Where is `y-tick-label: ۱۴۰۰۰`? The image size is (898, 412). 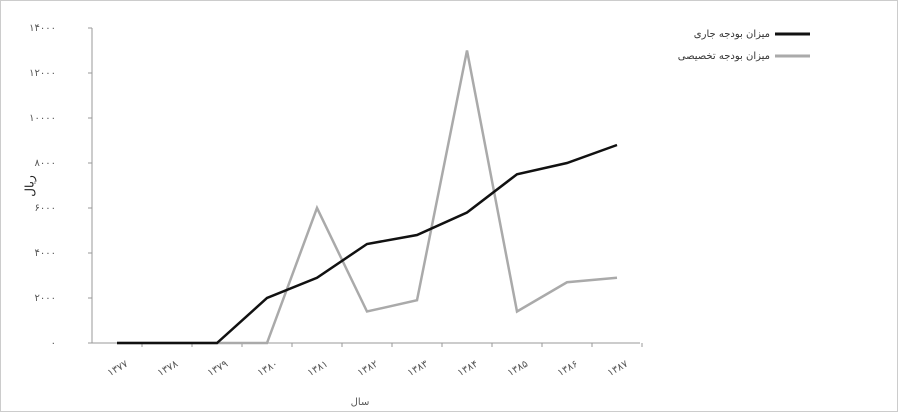
y-tick-label: ۱۴۰۰۰ is located at coordinates (42, 28).